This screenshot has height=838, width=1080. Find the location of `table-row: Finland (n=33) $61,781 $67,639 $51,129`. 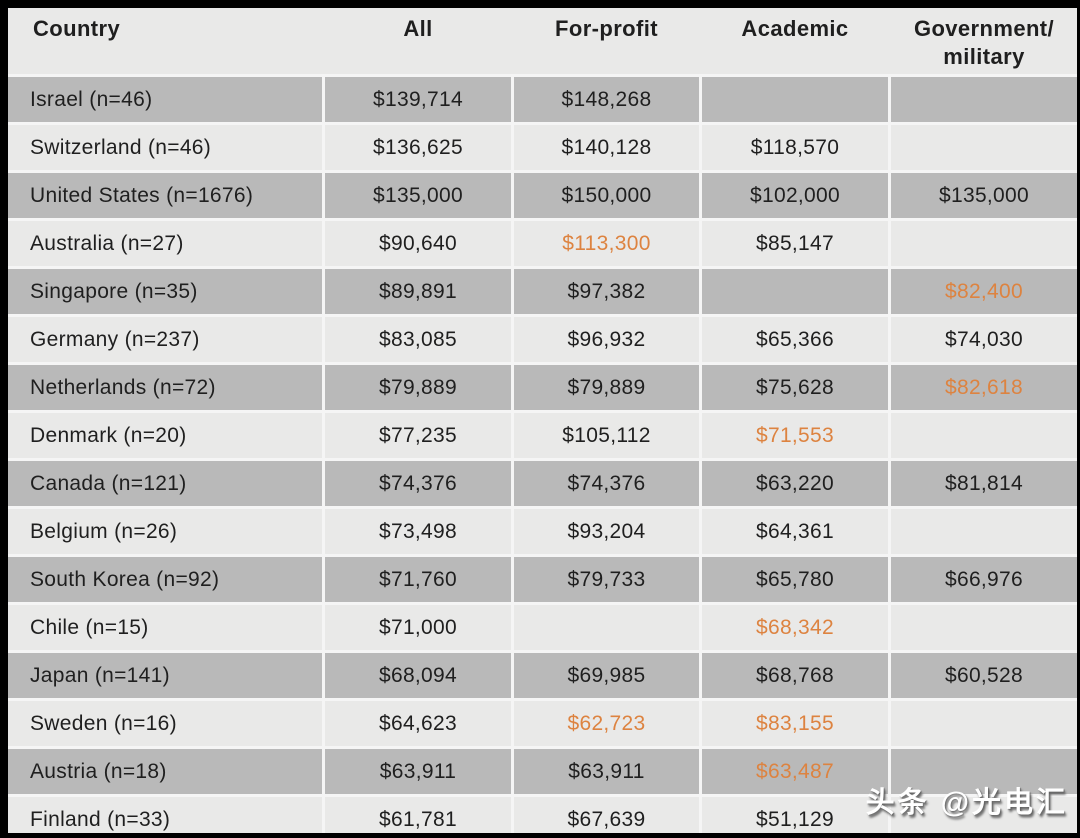

table-row: Finland (n=33) $61,781 $67,639 $51,129 is located at coordinates (542, 817).